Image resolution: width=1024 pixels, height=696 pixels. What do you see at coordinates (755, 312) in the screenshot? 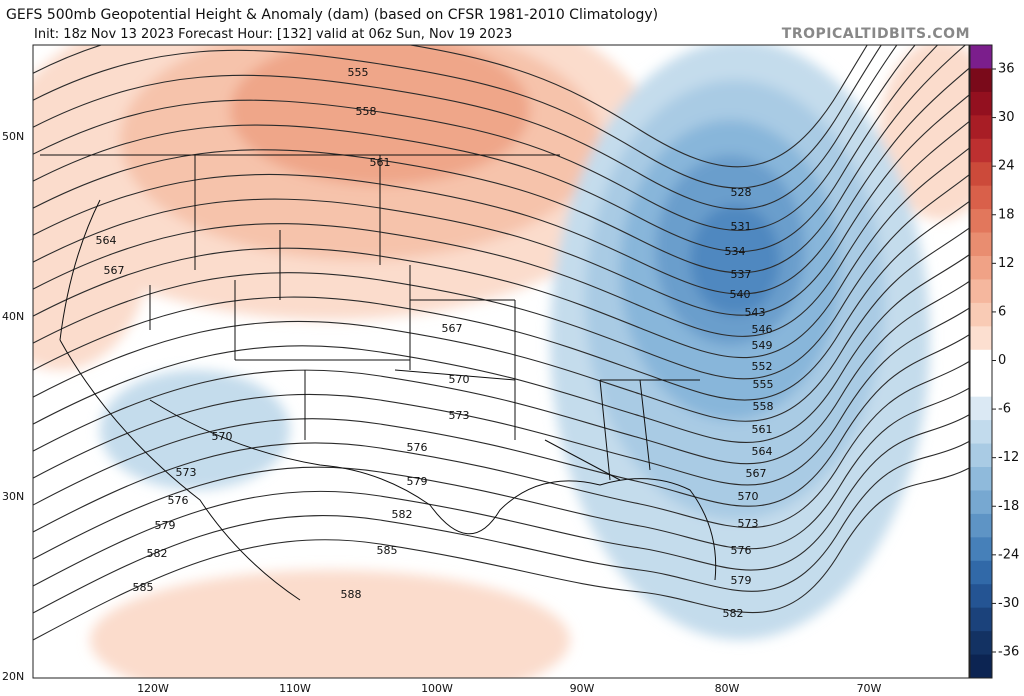
I see `contour-label: 543` at bounding box center [755, 312].